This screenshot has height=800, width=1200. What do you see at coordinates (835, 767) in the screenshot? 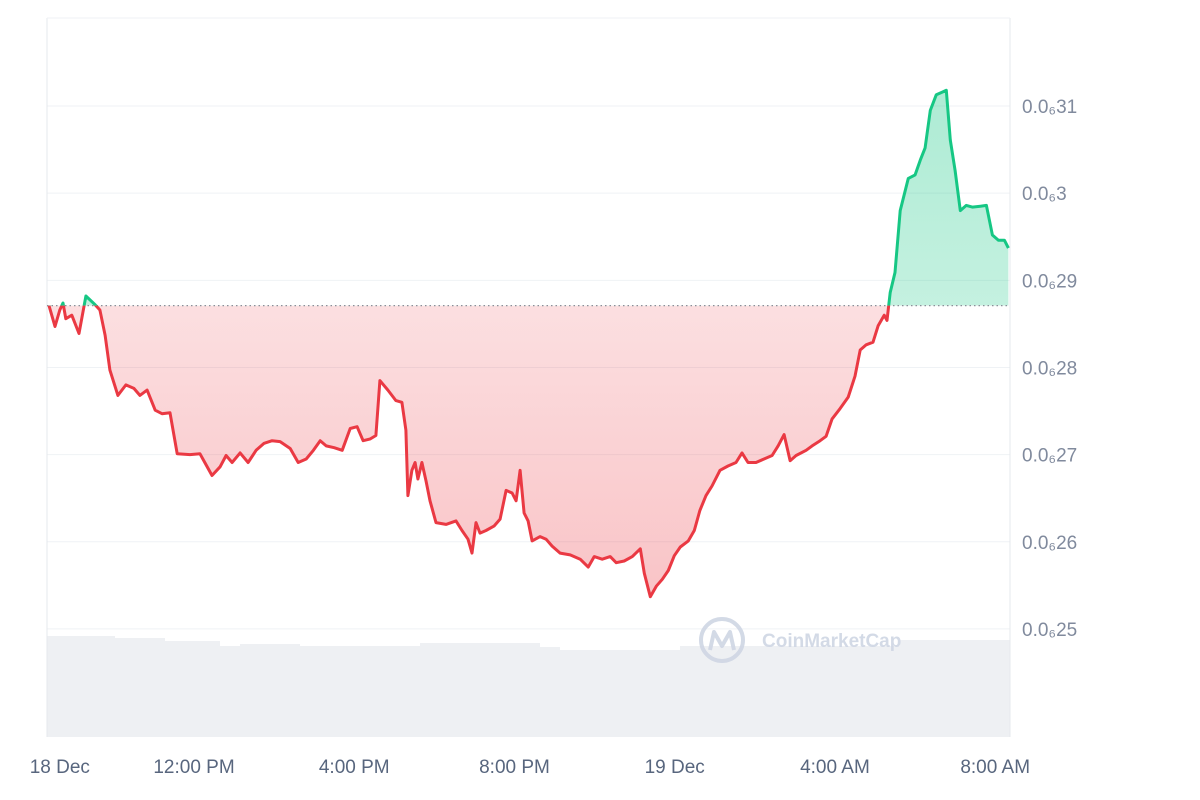
I see `x-tick-label: 4:00 AM` at bounding box center [835, 767].